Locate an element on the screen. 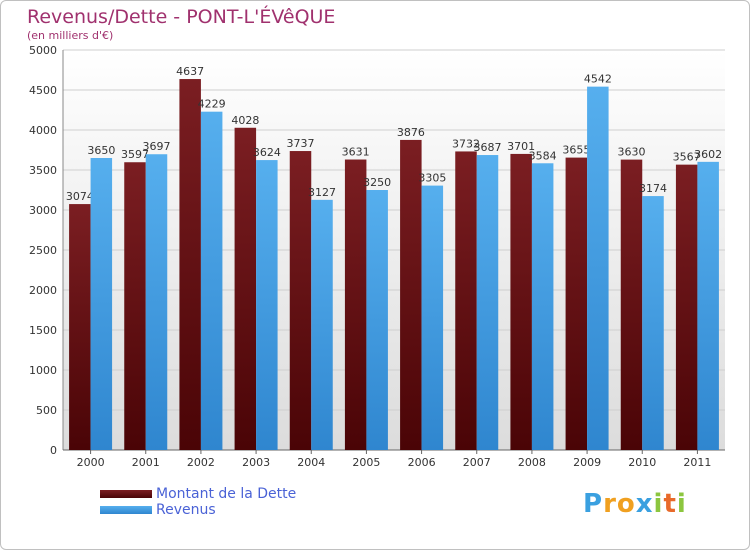  x-tick-label: 2008 is located at coordinates (532, 462).